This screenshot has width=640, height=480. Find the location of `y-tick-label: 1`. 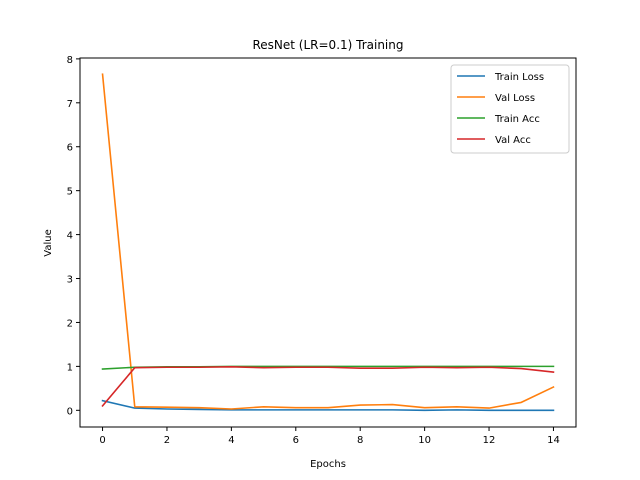

y-tick-label: 1 is located at coordinates (70, 367).